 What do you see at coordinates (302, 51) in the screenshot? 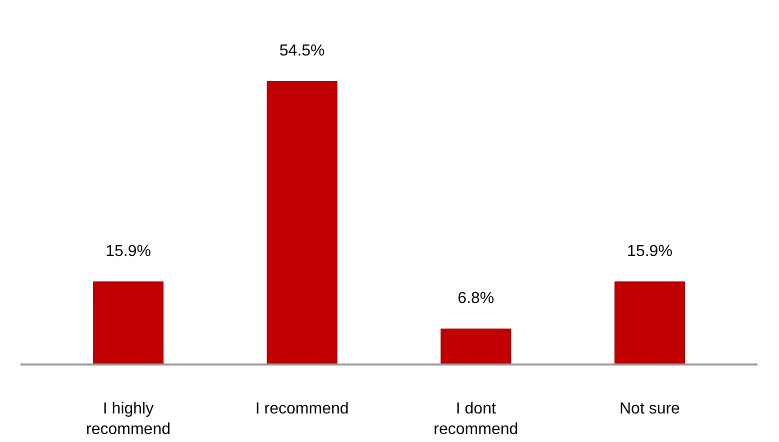
I see `data-label: 54.5%` at bounding box center [302, 51].